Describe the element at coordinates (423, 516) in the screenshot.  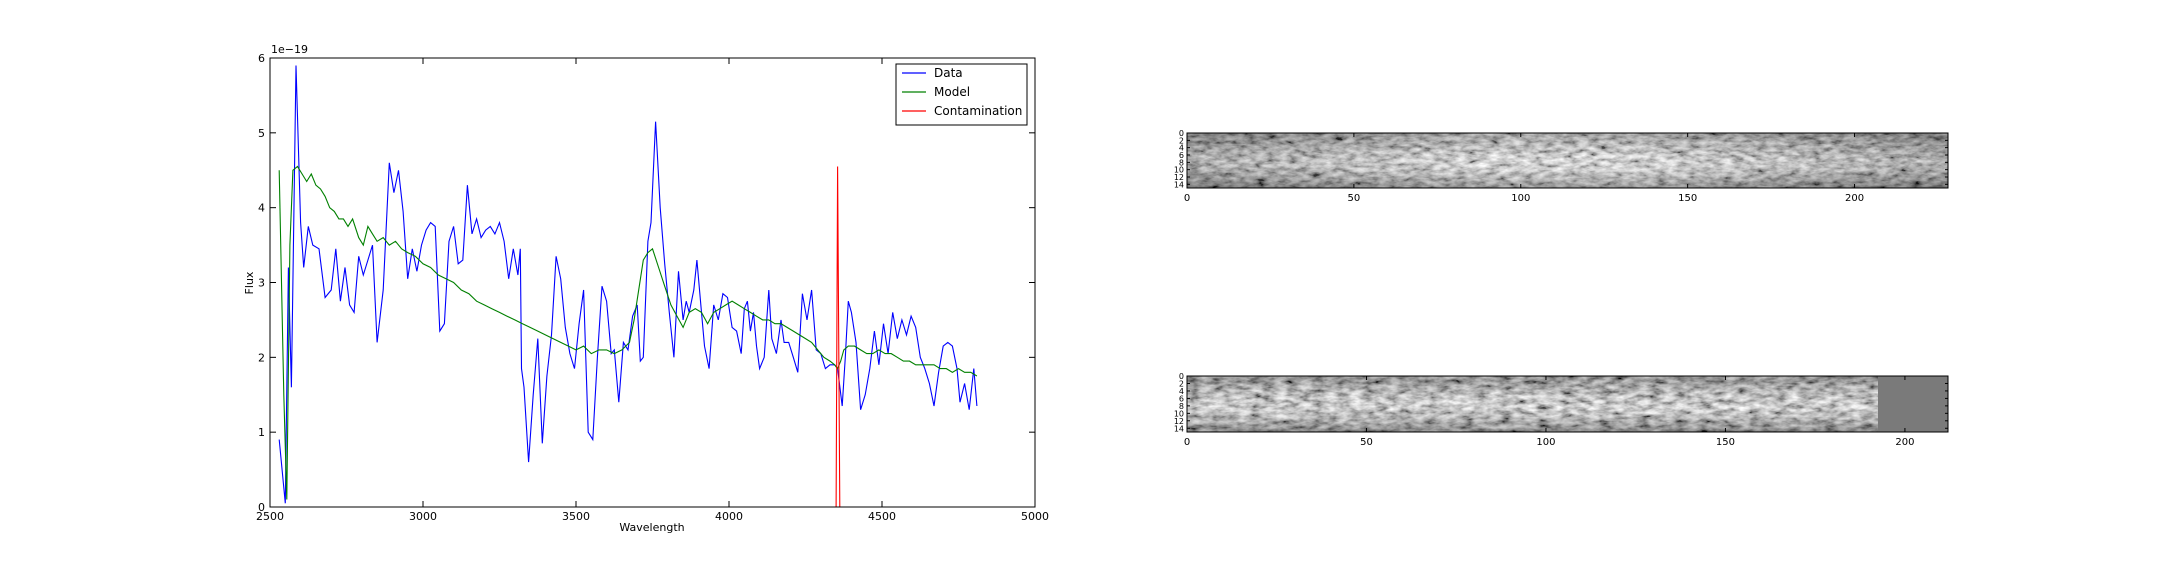
I see `x-tick-label: 3000` at that location.